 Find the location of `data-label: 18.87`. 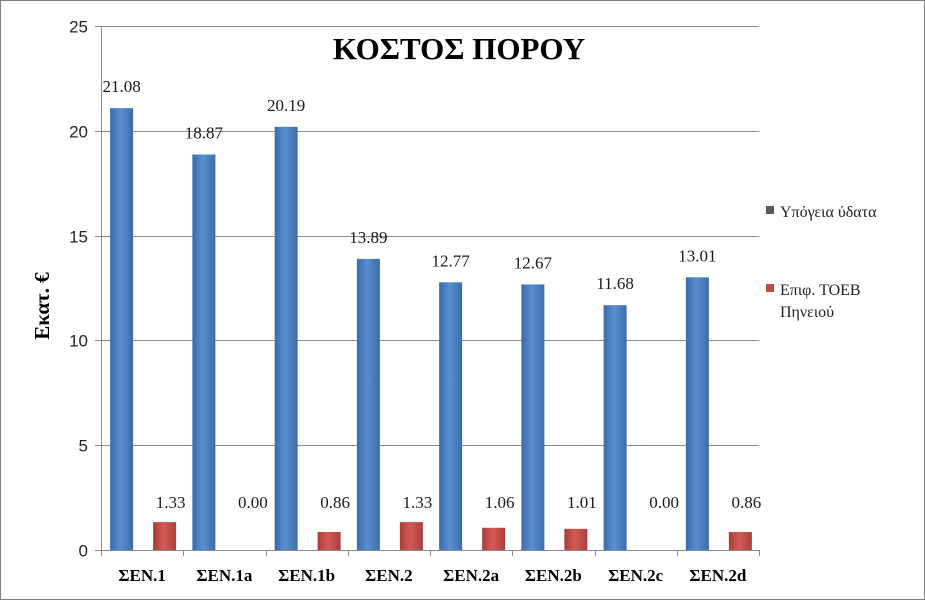

data-label: 18.87 is located at coordinates (204, 132).